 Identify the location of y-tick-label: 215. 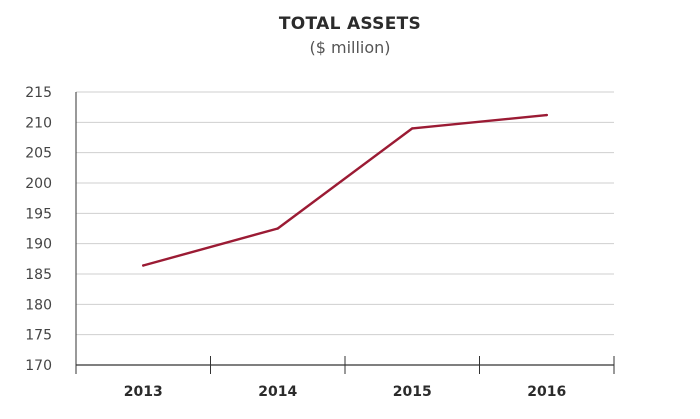
(38, 93).